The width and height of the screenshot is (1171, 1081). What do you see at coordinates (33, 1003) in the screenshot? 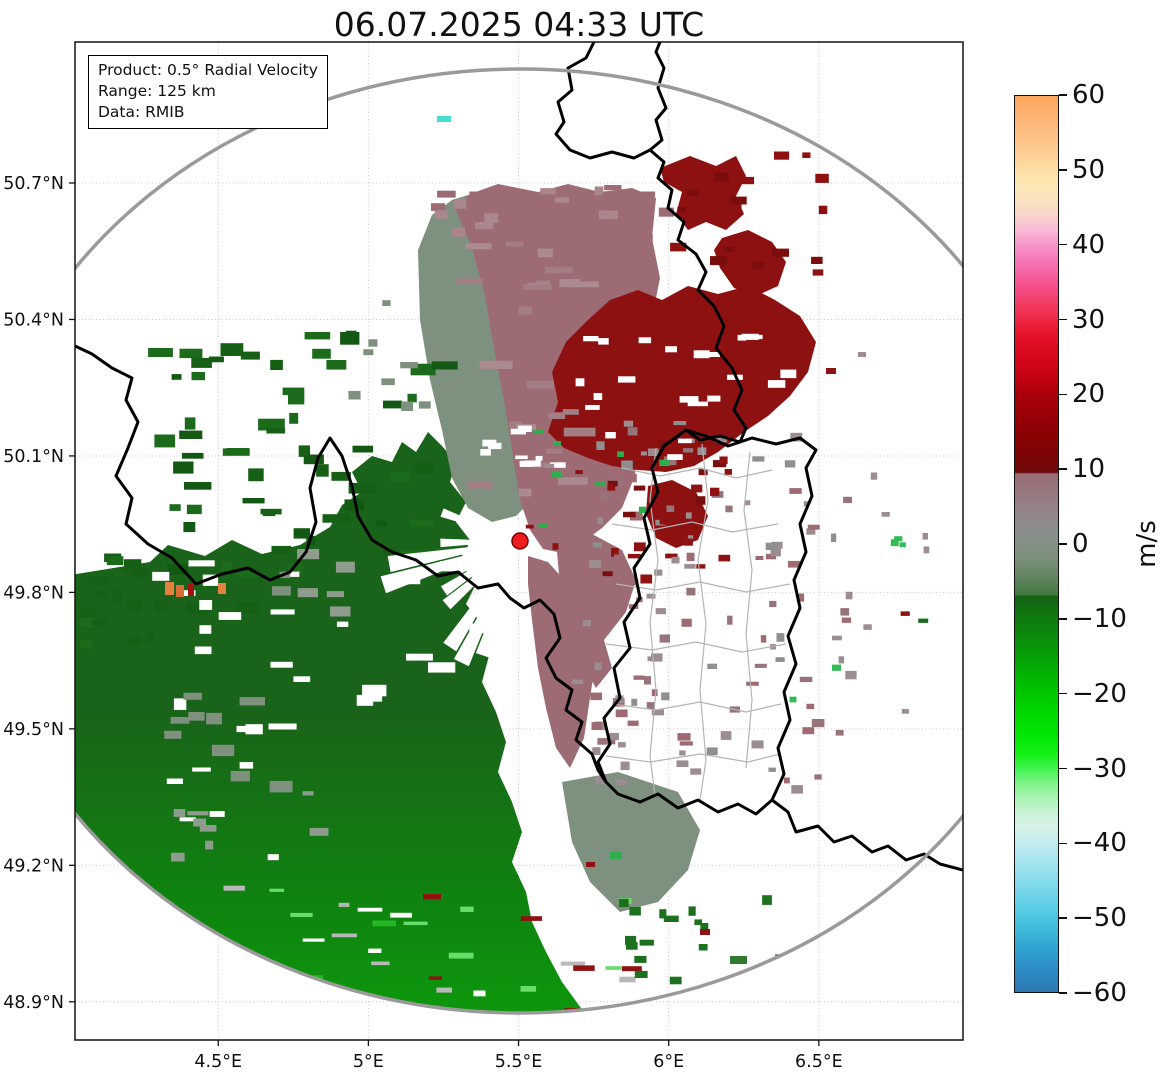
I see `y-tick-label: 48.9°N` at bounding box center [33, 1003].